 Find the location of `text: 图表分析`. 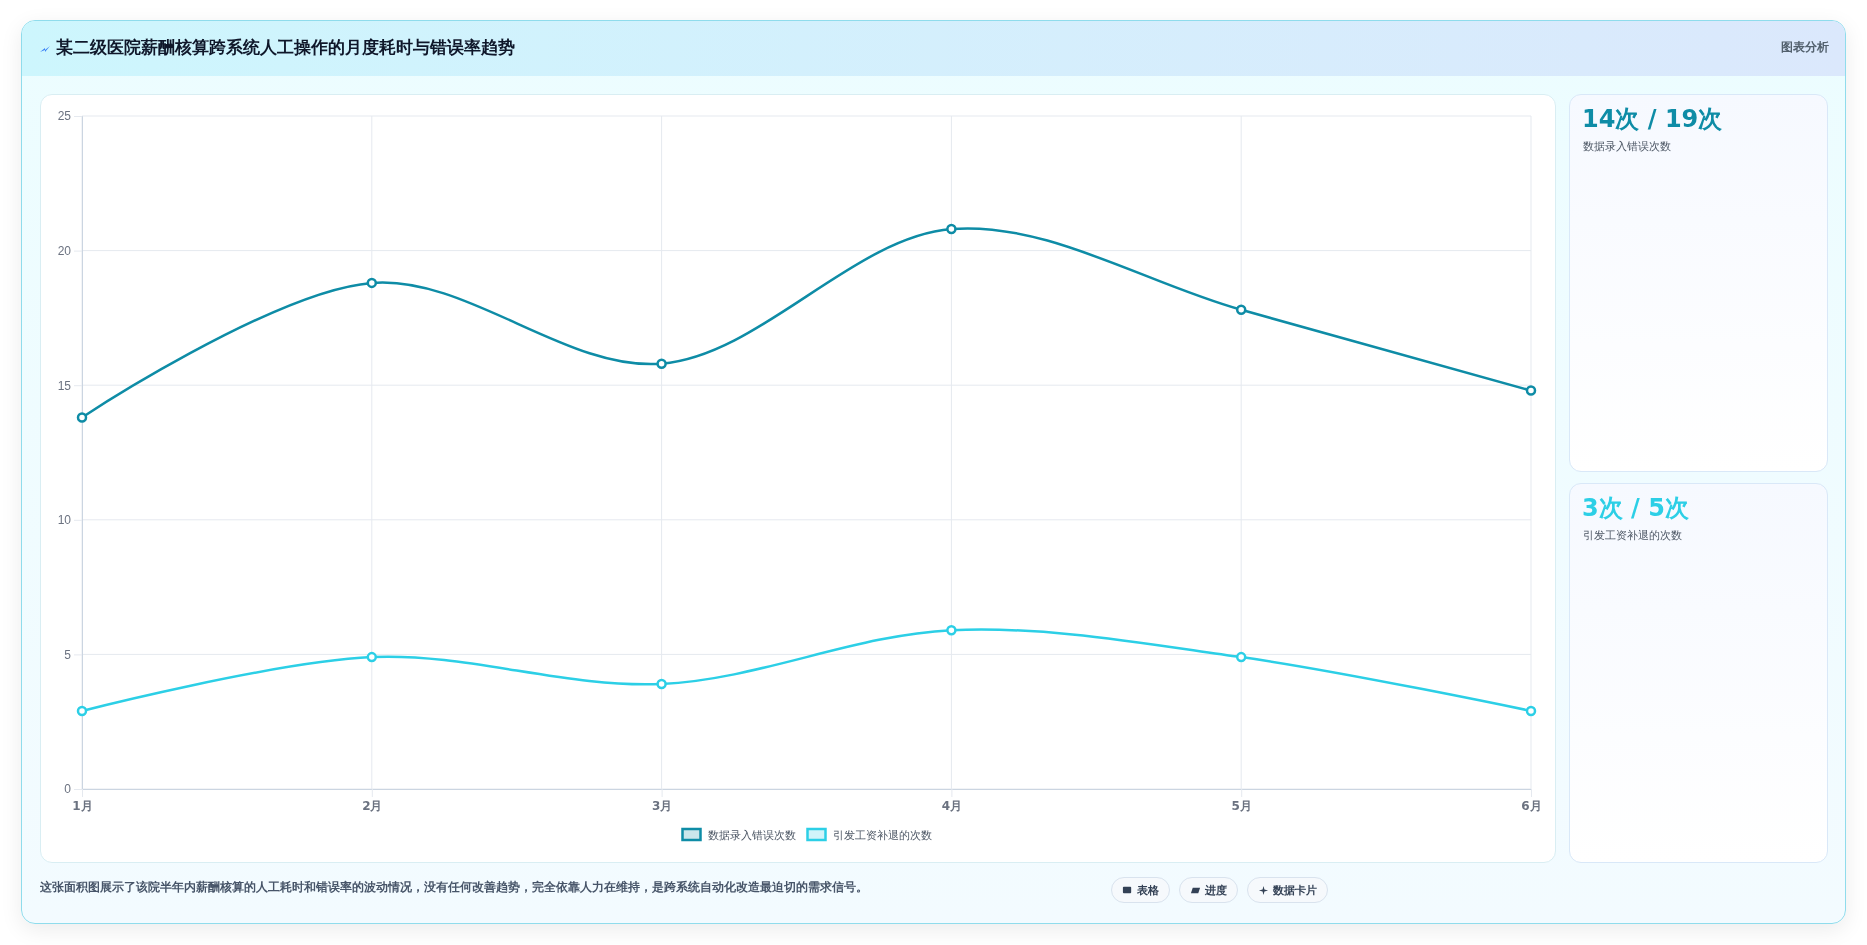

text: 图表分析 is located at coordinates (1805, 47).